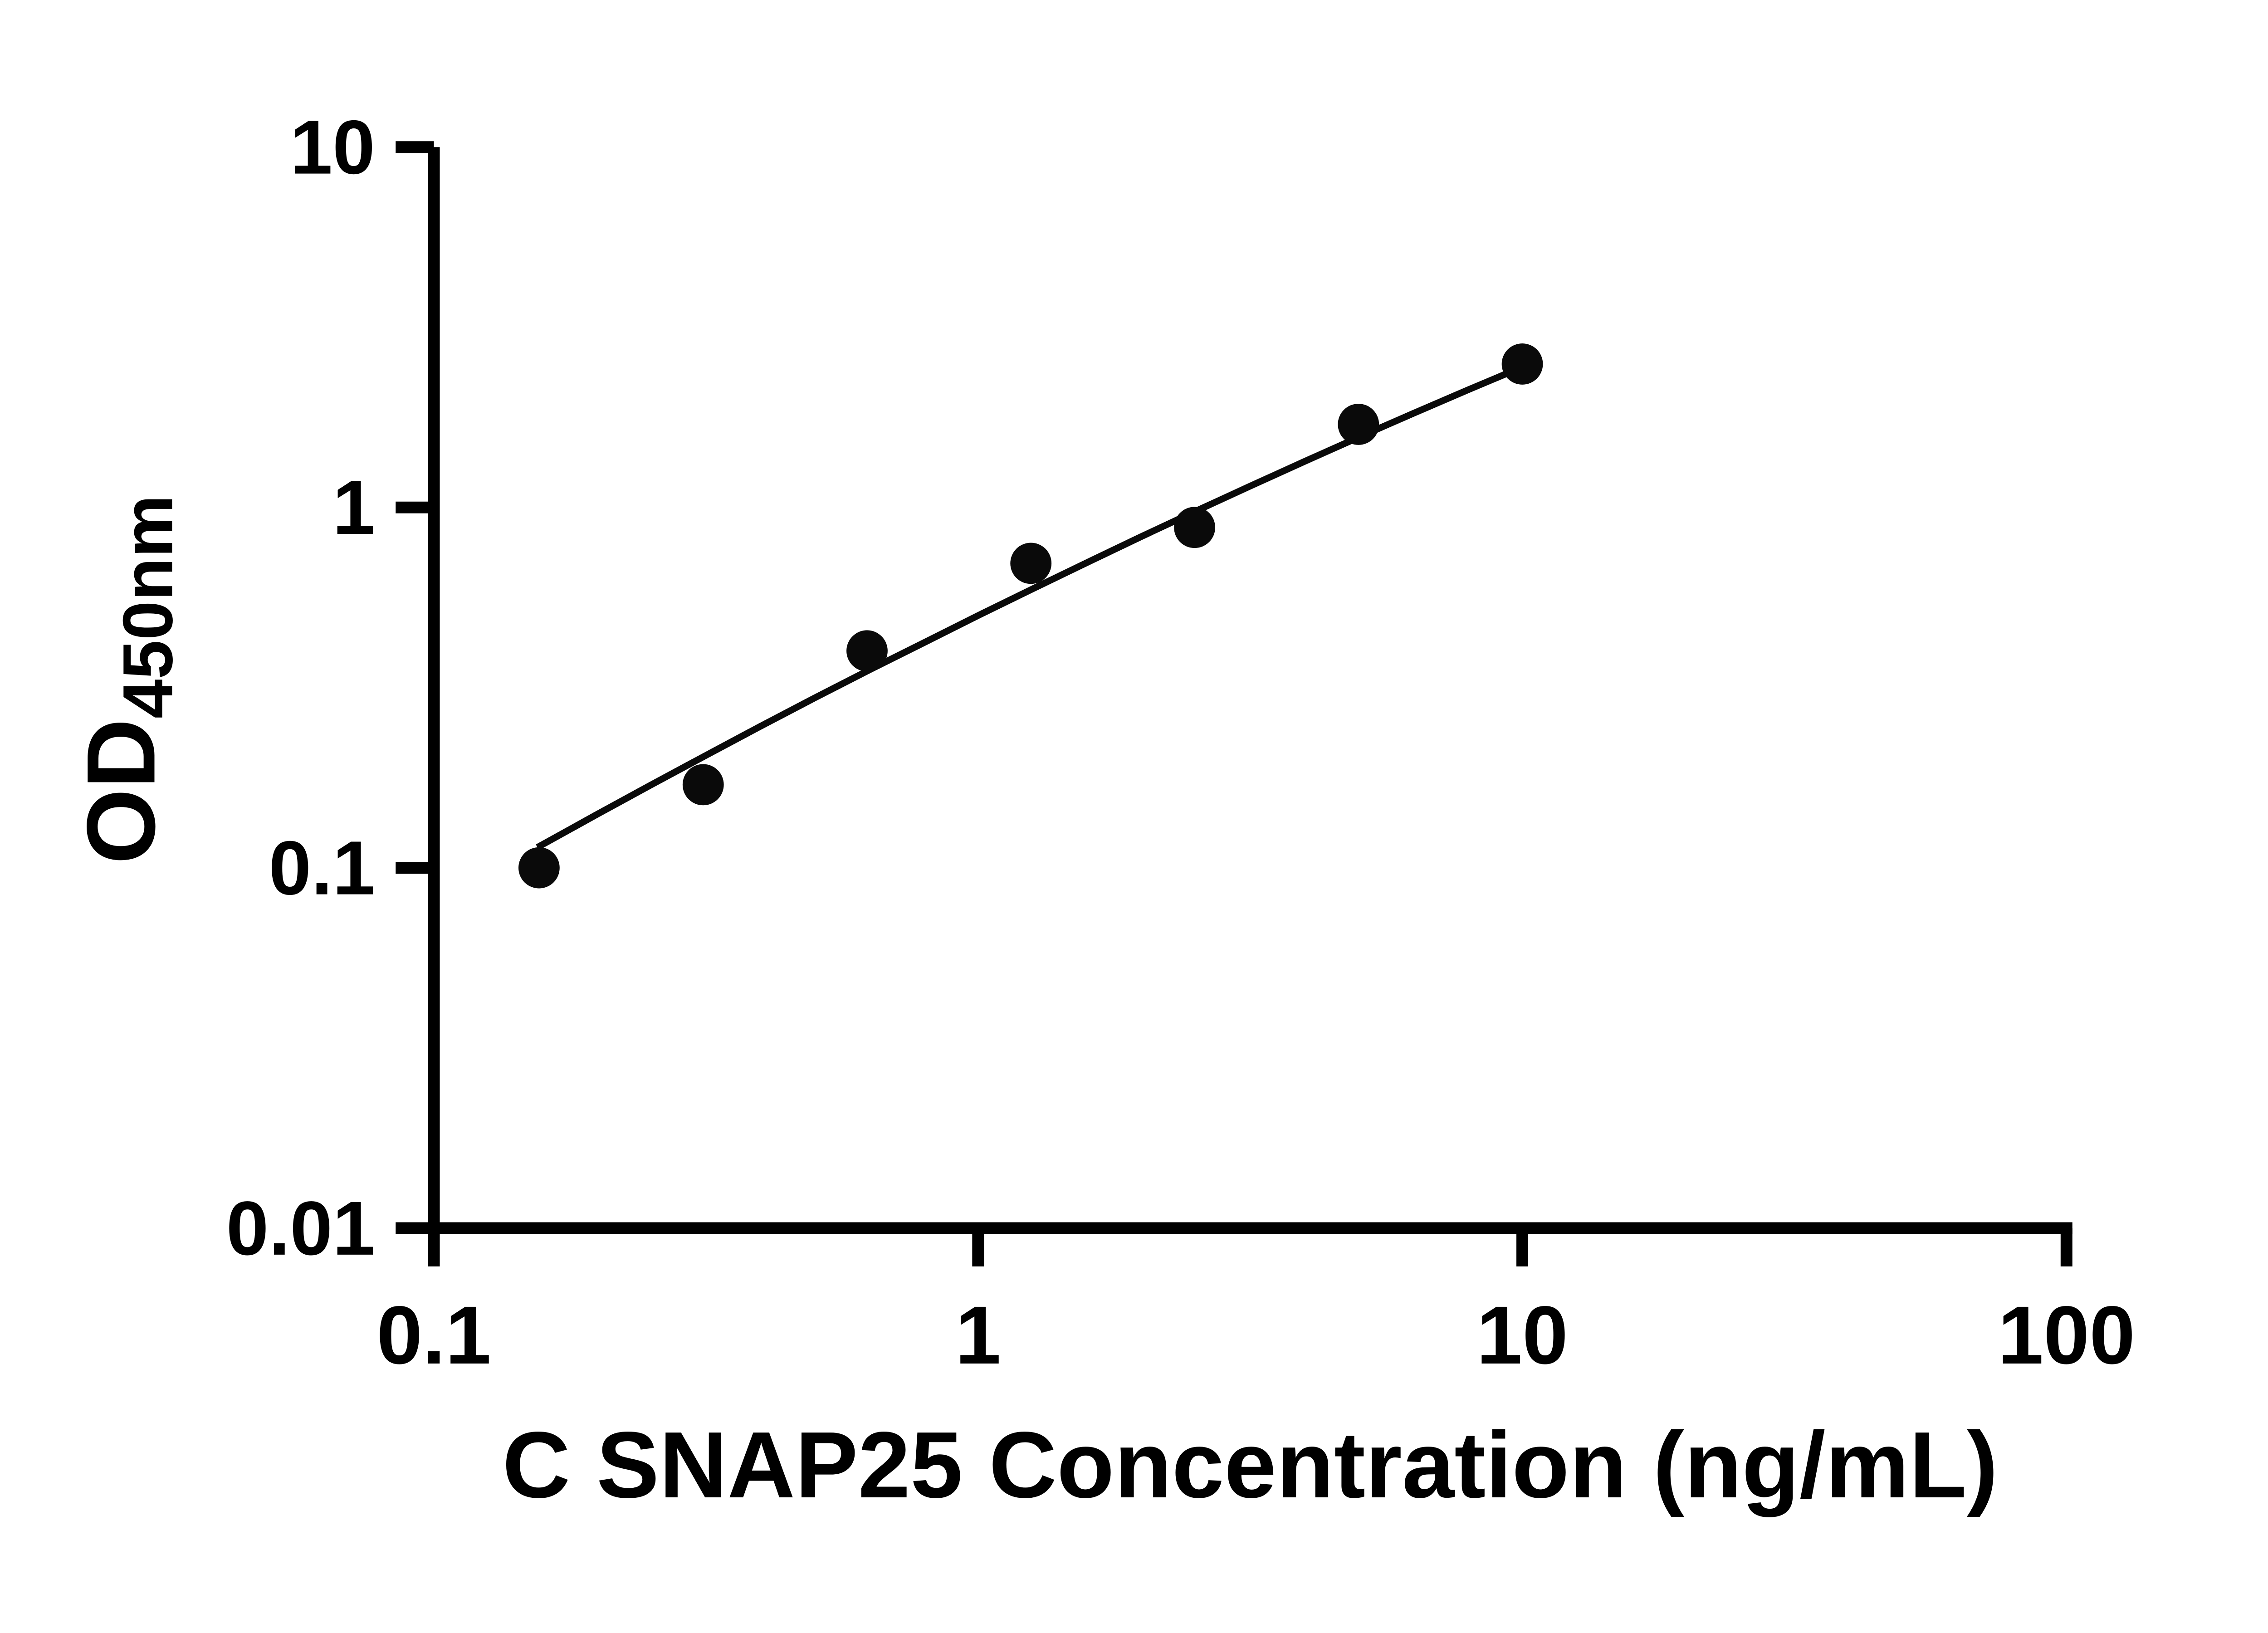  Describe the element at coordinates (300, 1228) in the screenshot. I see `y-tick-label: 0.01` at that location.